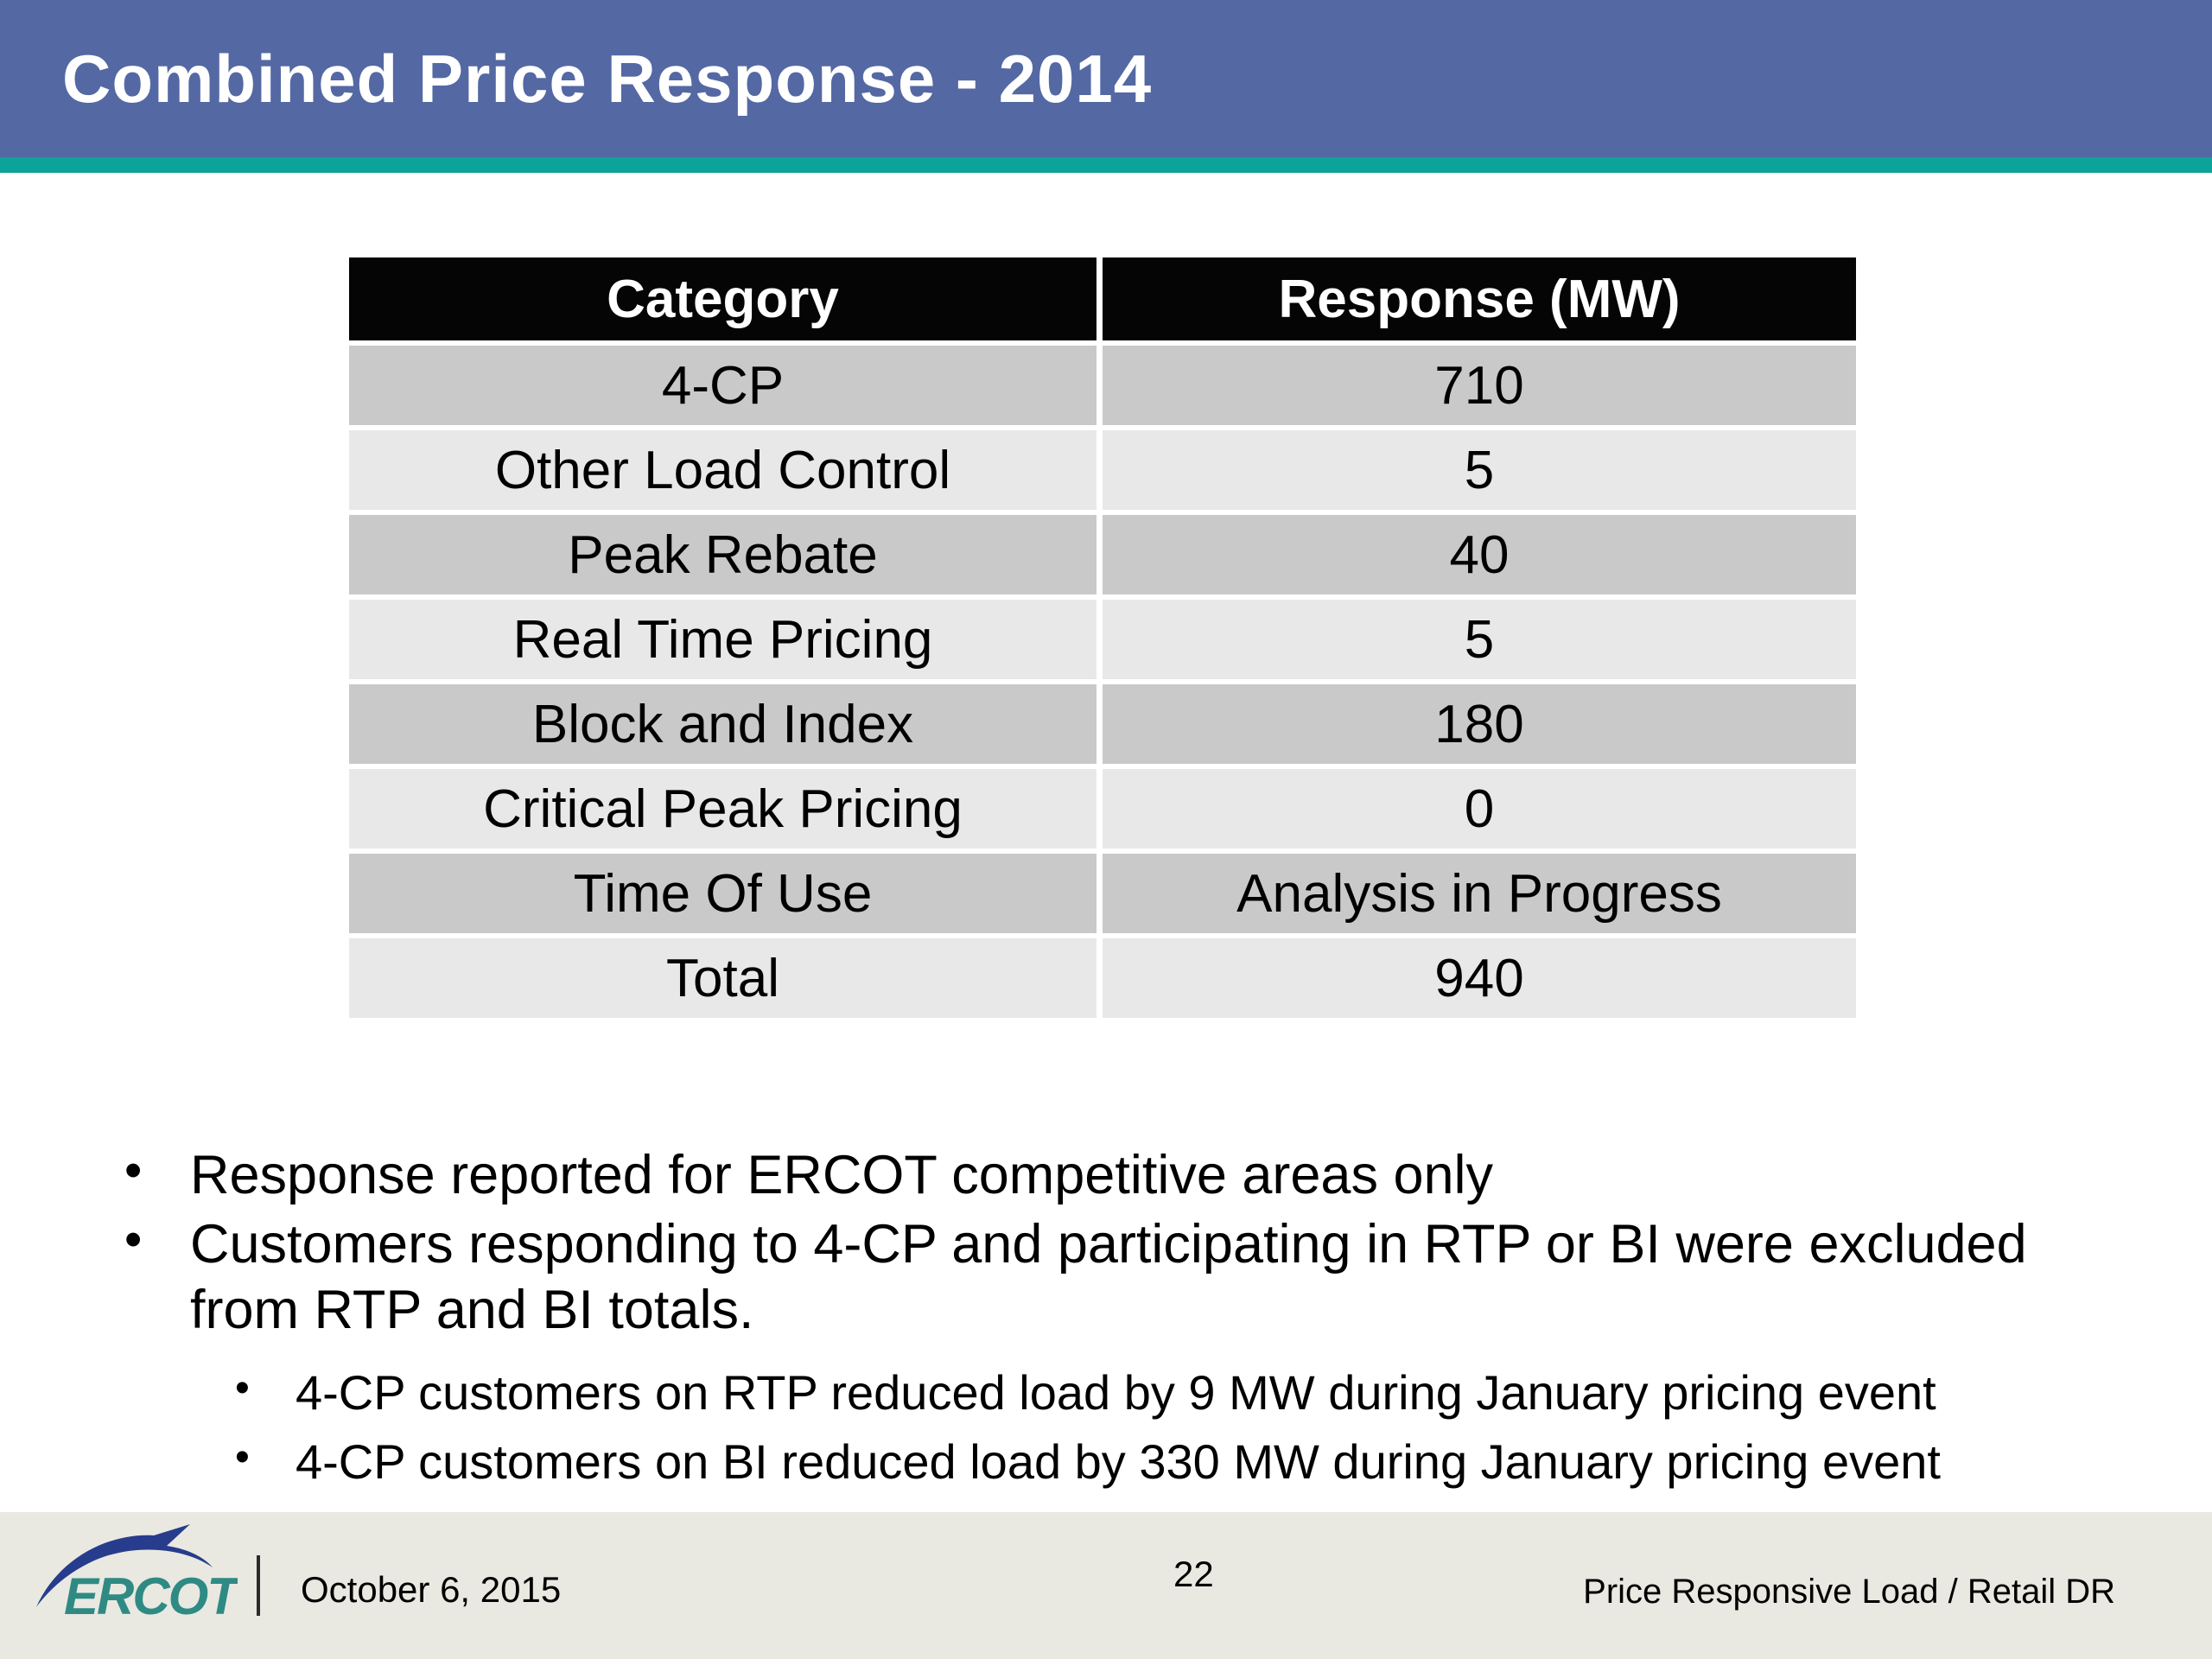  What do you see at coordinates (258, 1585) in the screenshot?
I see `footer-divider` at bounding box center [258, 1585].